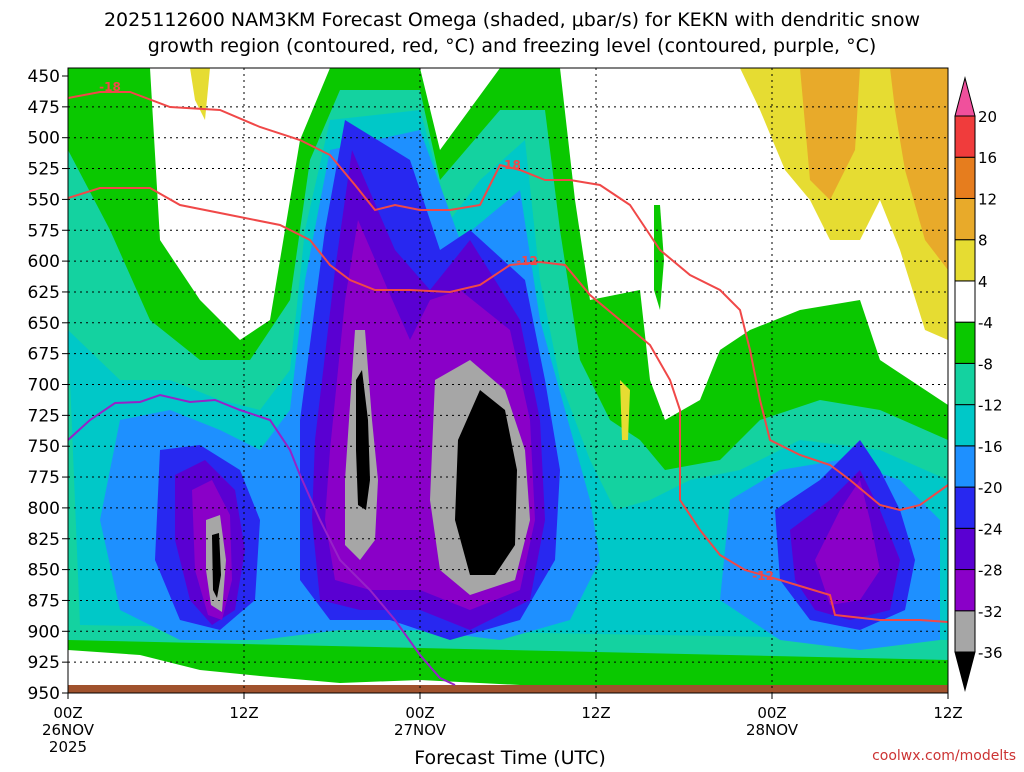  I want to click on omega-surface-white, so click(508, 671).